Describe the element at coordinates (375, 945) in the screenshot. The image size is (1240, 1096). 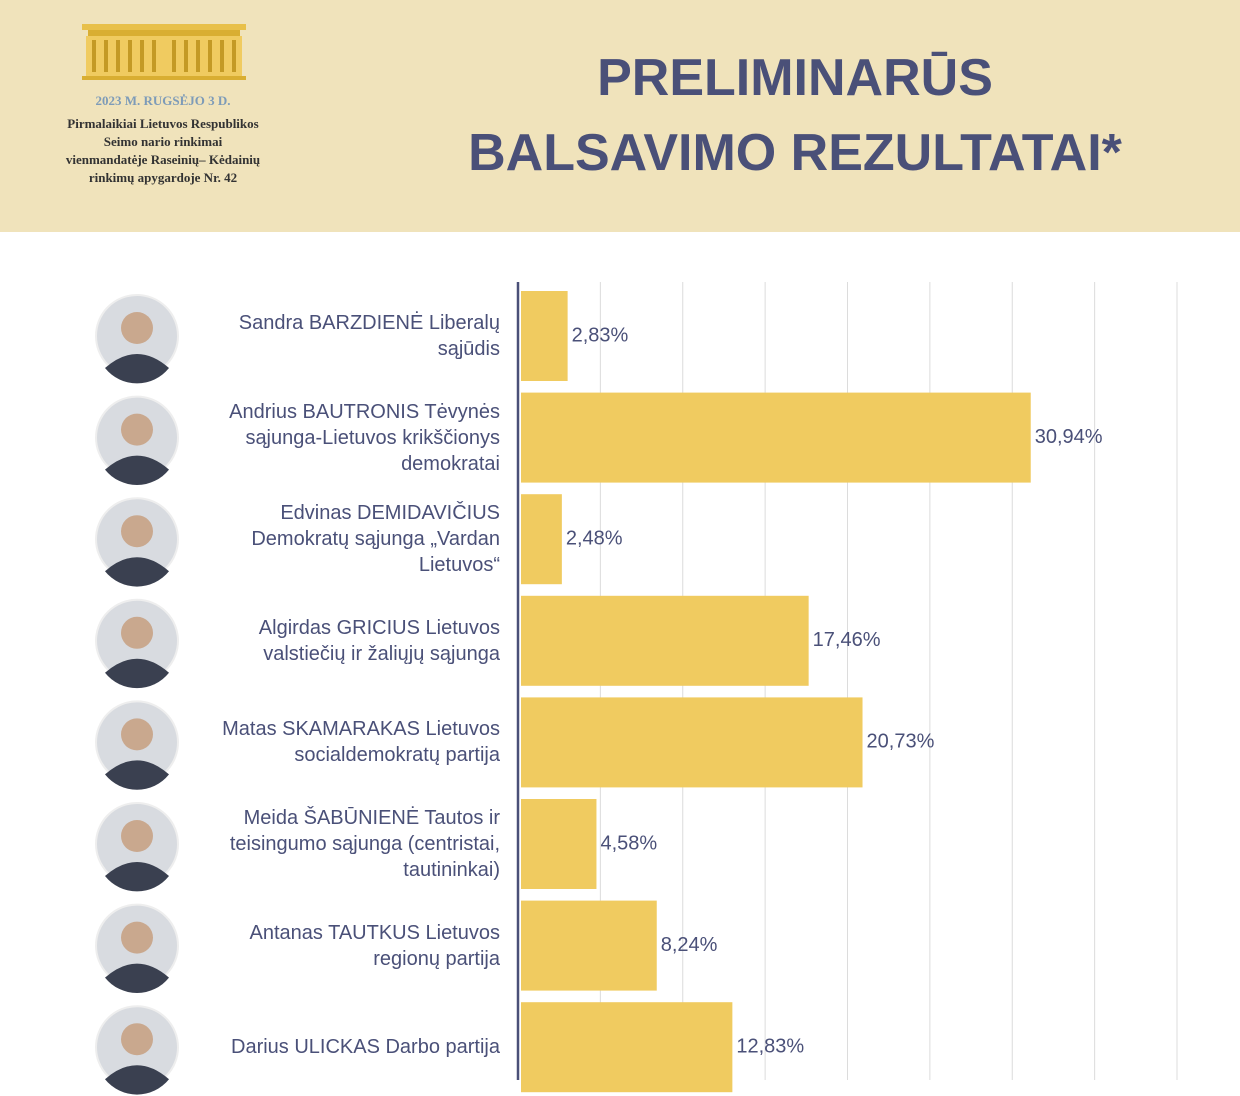
I see `category-label: Antanas TAUTKUS Lietuvos regionų partija` at that location.